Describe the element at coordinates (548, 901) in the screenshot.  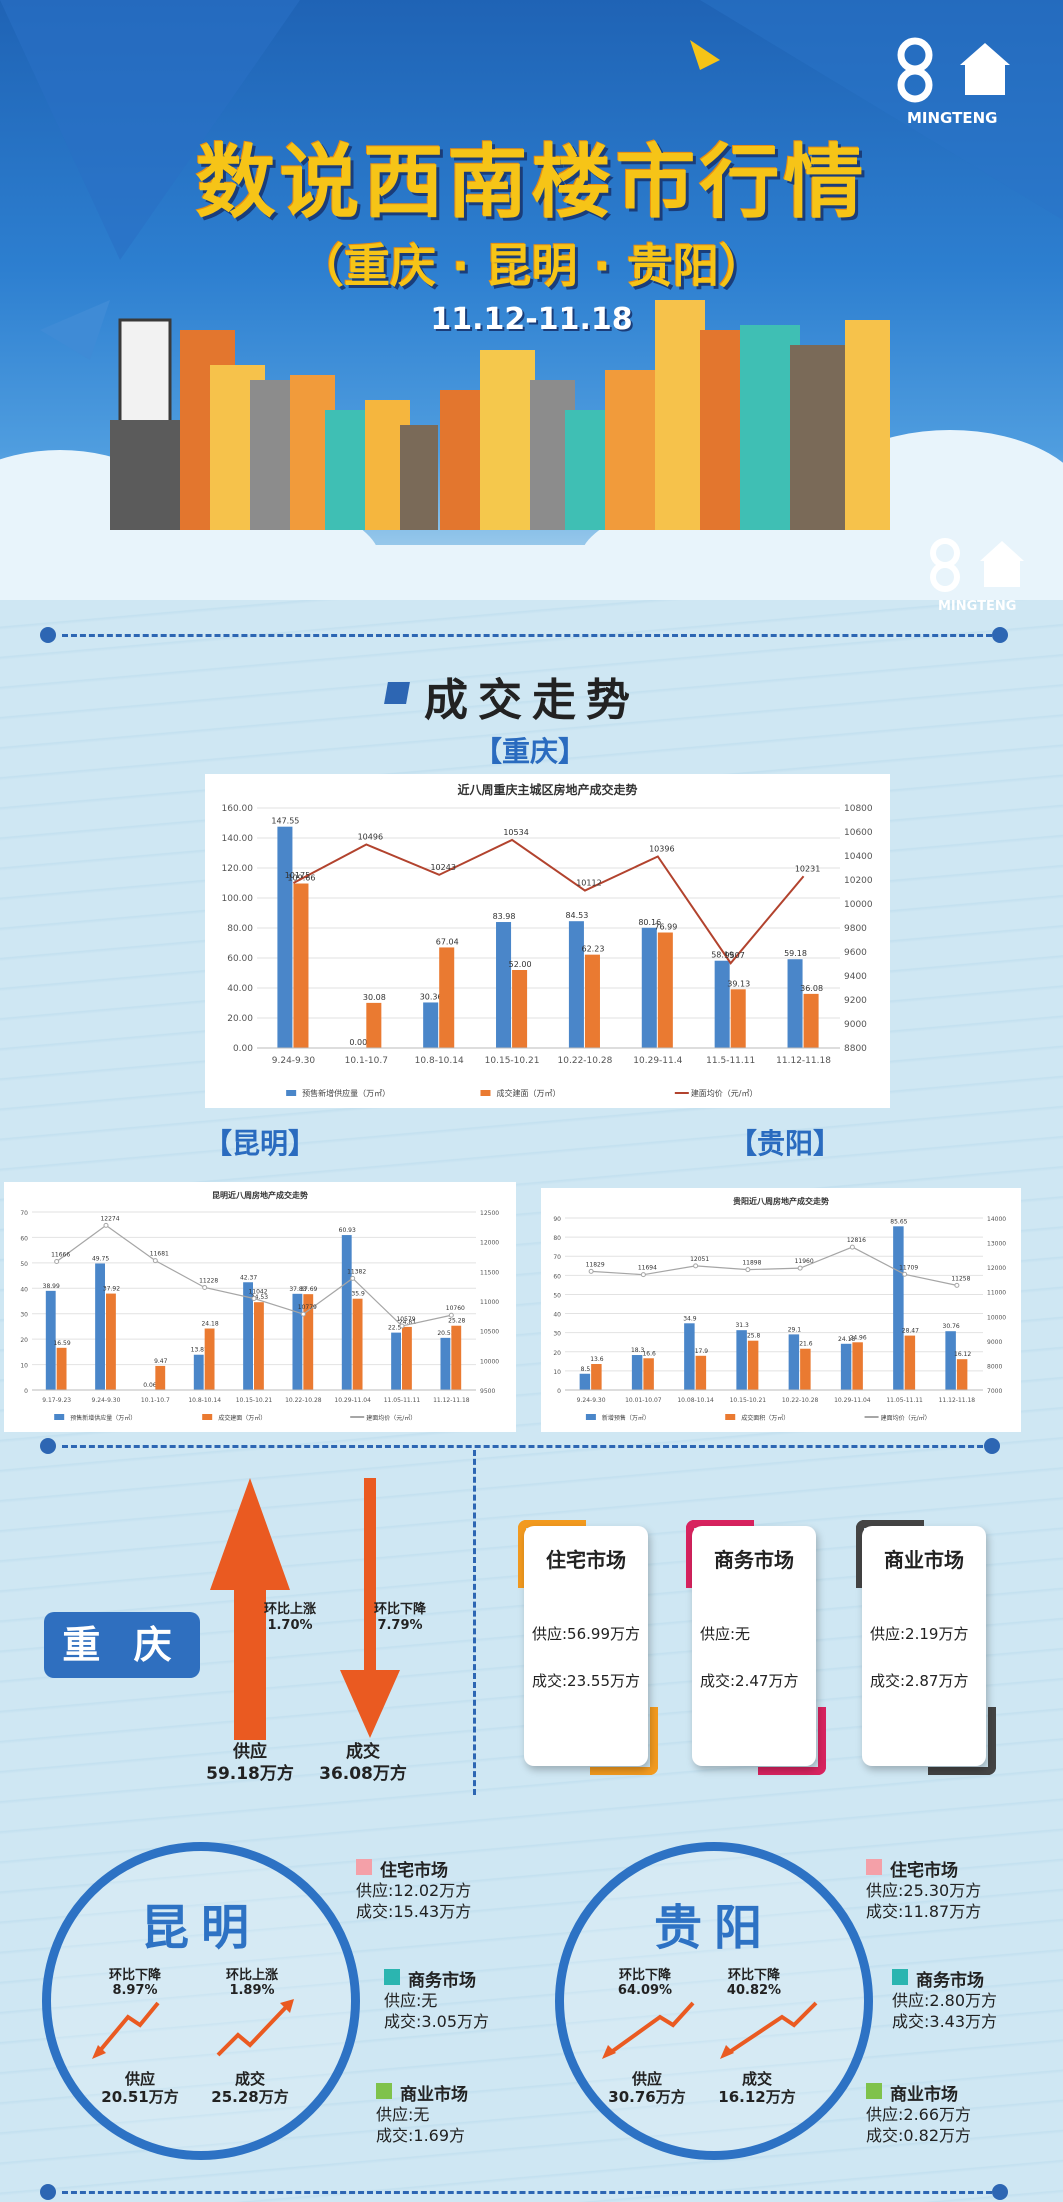
I see `price-line` at that location.